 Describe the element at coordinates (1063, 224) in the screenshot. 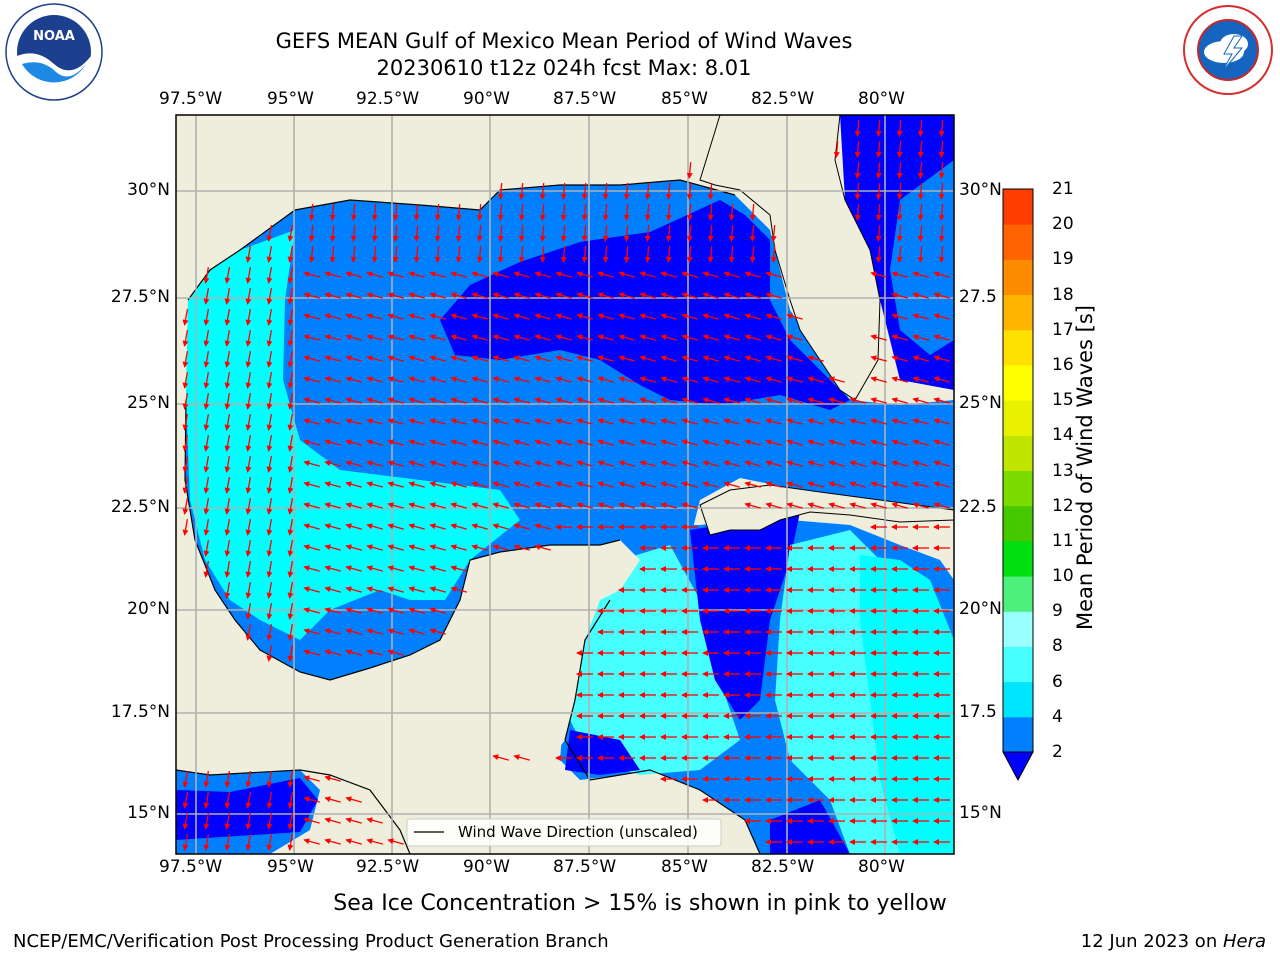

I see `colorbar-tick-label: 20` at that location.